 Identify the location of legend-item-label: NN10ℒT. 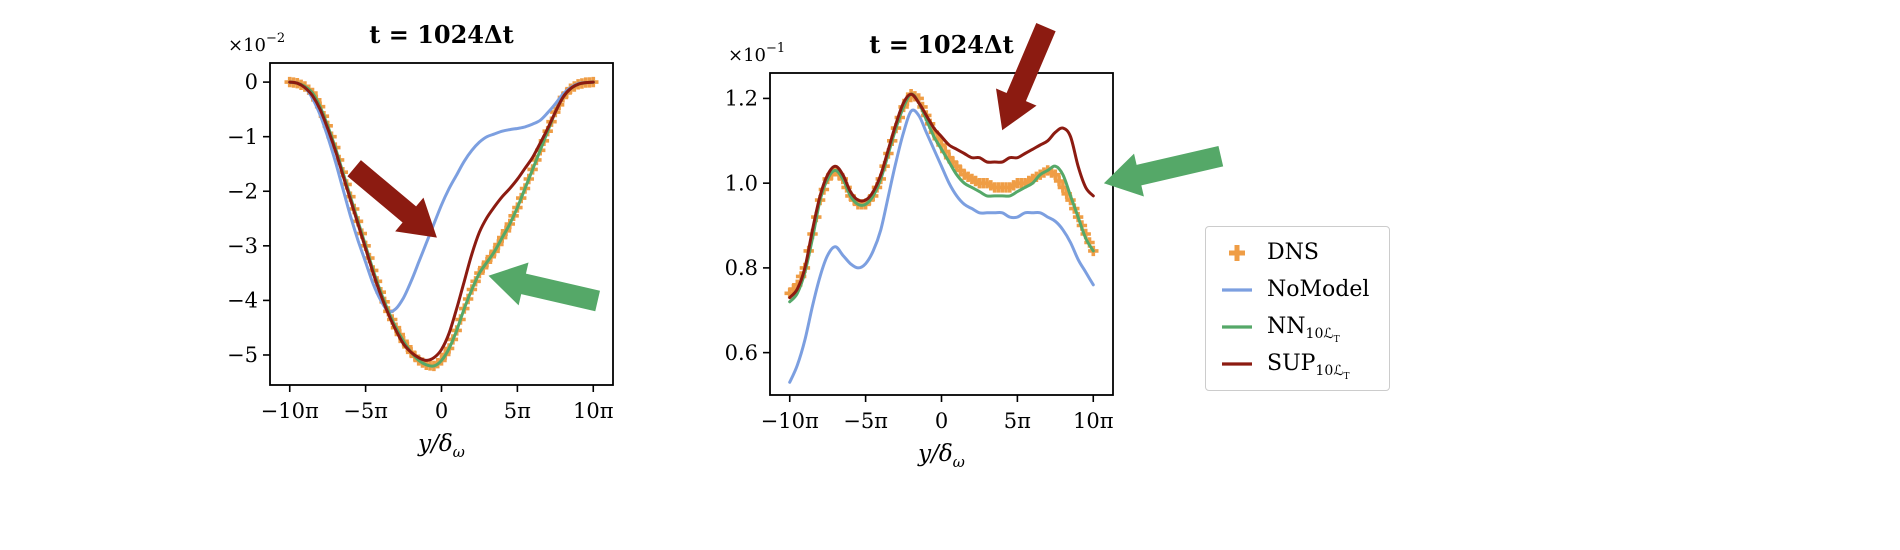
(1303, 329).